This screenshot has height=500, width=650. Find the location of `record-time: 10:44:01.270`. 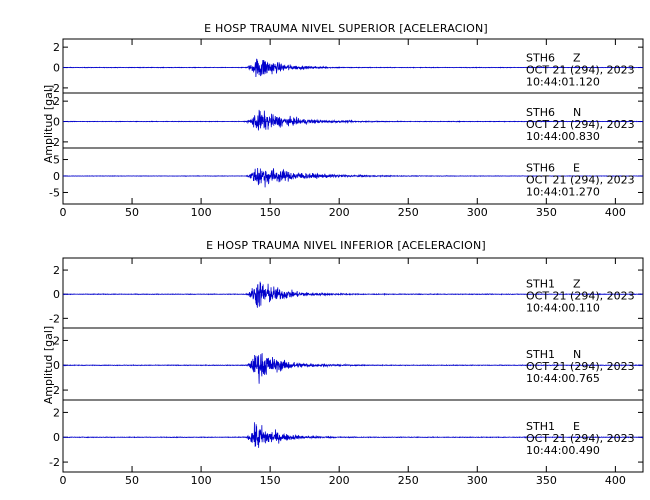

record-time: 10:44:01.270 is located at coordinates (563, 192).